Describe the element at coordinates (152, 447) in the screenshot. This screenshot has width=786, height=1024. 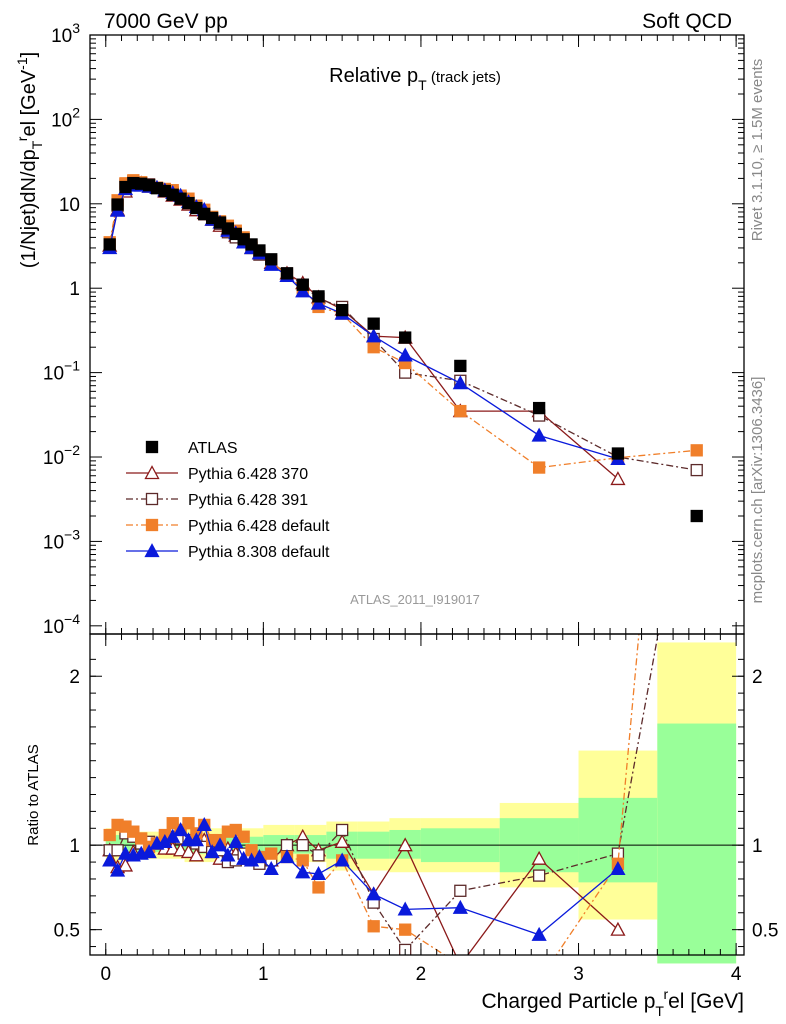
I see `legend-marker-atlas` at that location.